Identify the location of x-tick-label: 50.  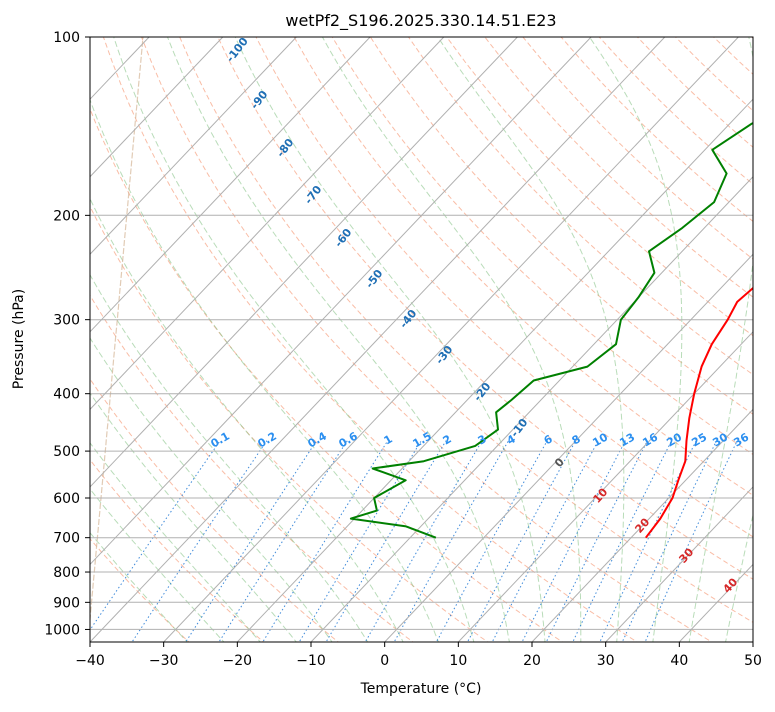
(753, 661).